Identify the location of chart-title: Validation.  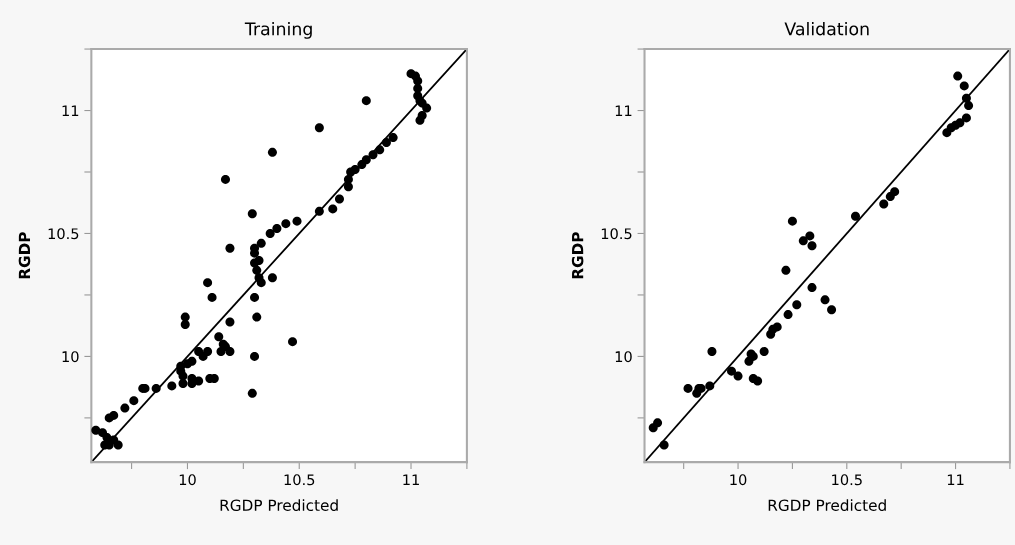
(826, 28).